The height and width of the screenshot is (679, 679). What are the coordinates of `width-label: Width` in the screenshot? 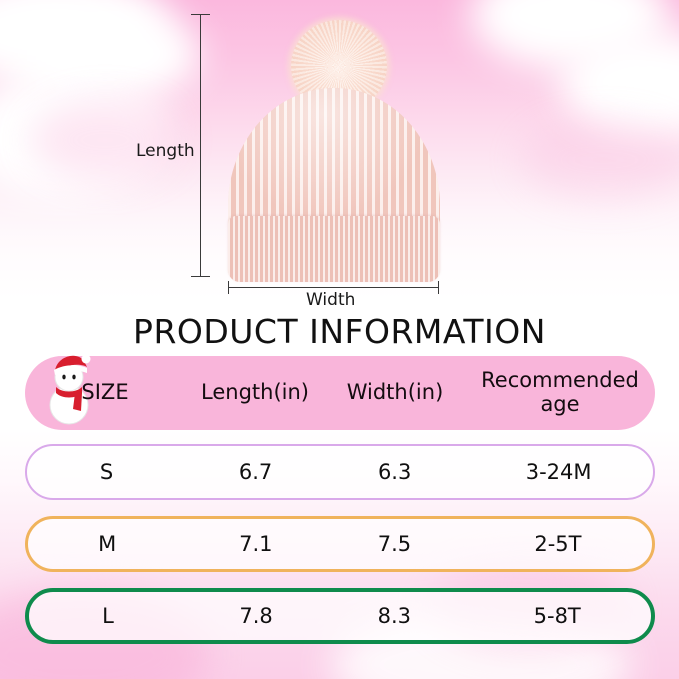 It's located at (331, 300).